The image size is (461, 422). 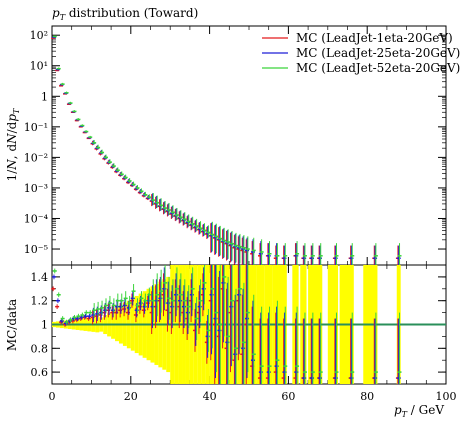 What do you see at coordinates (40, 277) in the screenshot?
I see `ratio-y-tick-label: 1.4` at bounding box center [40, 277].